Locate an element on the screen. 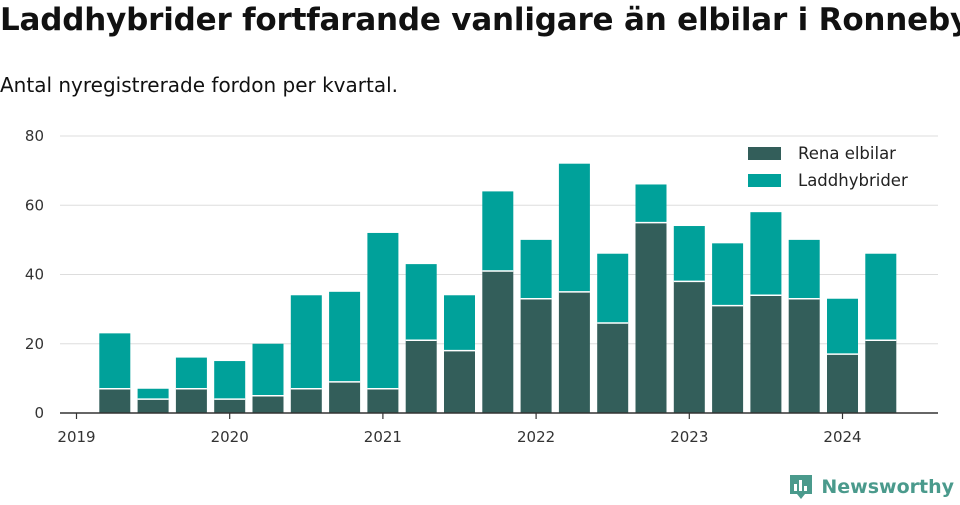 Image resolution: width=960 pixels, height=505 pixels. y-tick-label: 0 is located at coordinates (39, 413).